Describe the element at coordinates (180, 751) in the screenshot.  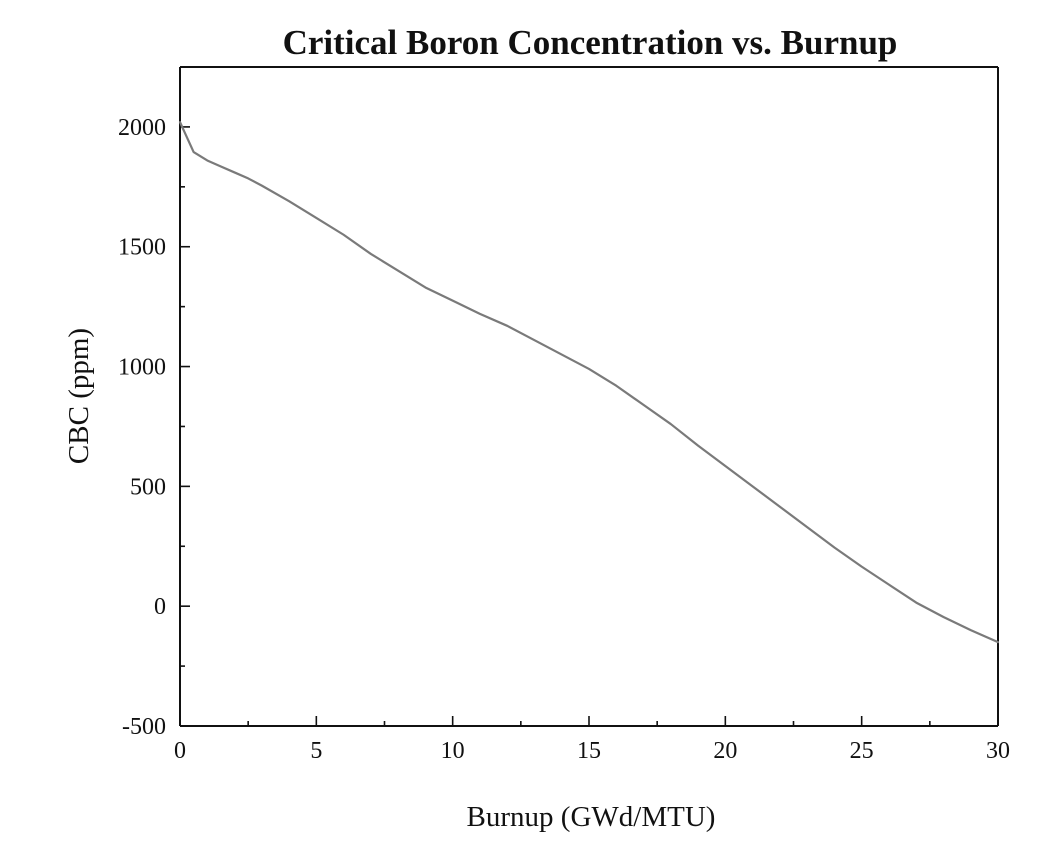
I see `x-tick-label: 0` at that location.